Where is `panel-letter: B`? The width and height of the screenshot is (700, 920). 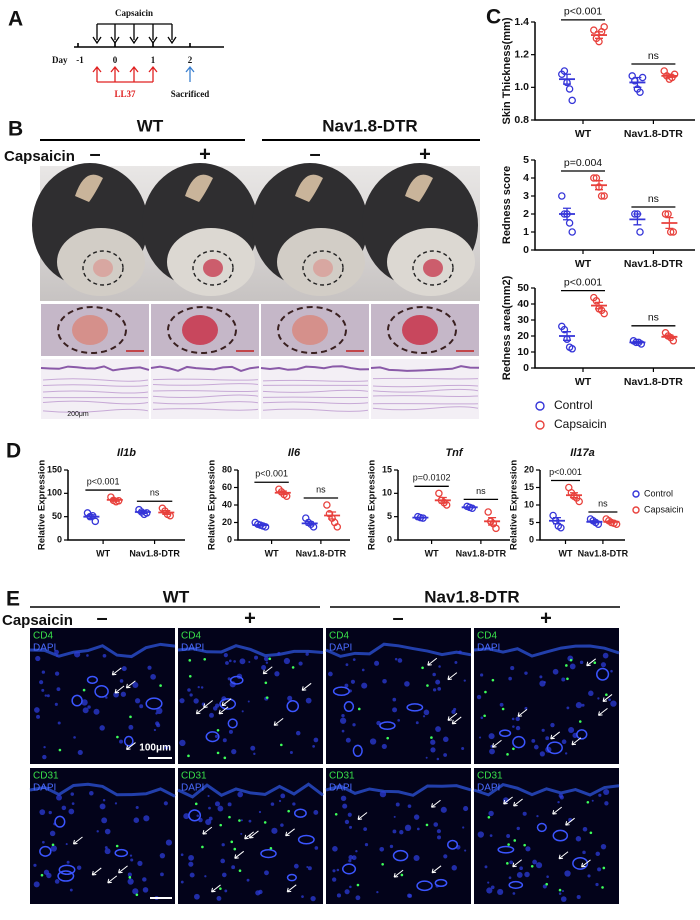 panel-letter: B is located at coordinates (15, 129).